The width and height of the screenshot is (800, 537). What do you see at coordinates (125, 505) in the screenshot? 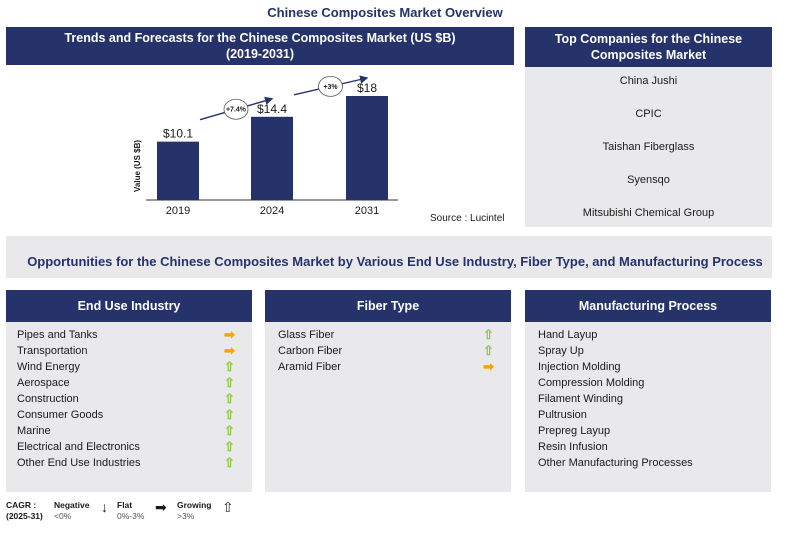
I see `legend-flat-label: Flat` at bounding box center [125, 505].